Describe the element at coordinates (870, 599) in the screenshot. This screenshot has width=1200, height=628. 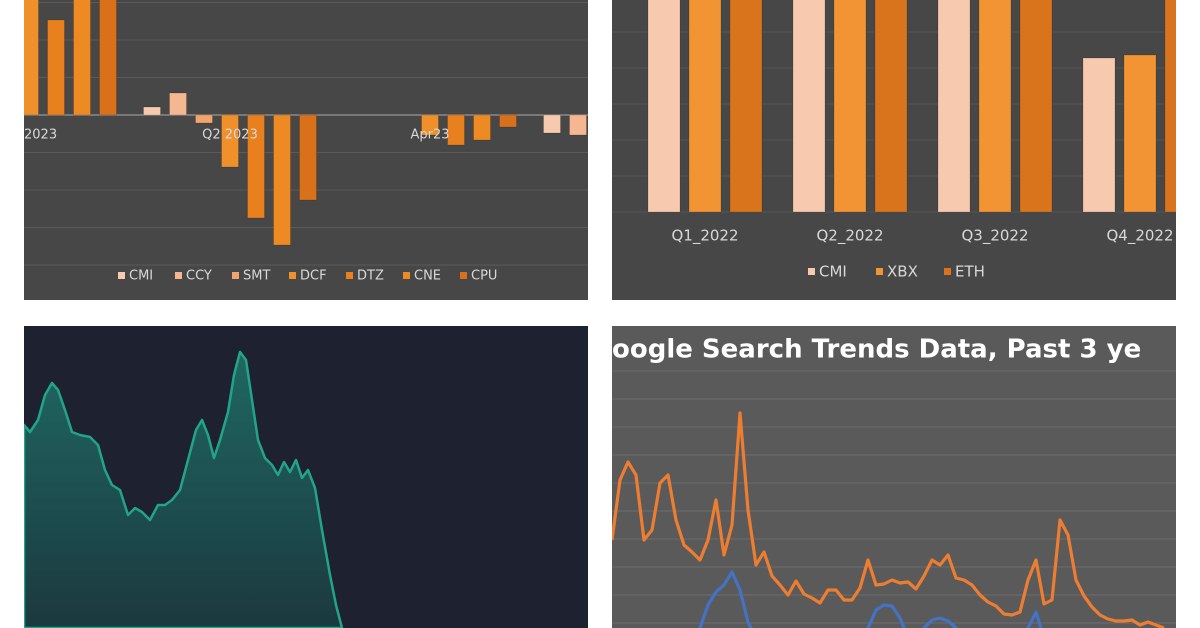
I see `line-series` at that location.